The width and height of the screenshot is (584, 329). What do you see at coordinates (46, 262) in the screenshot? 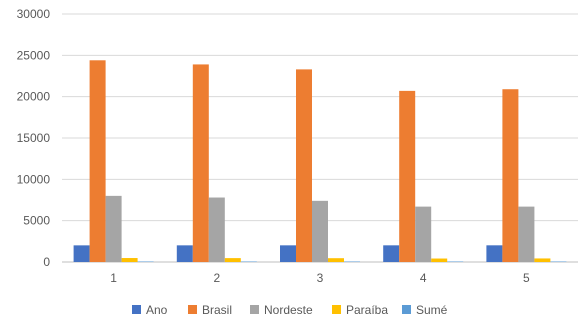
I see `y-tick-label: 0` at bounding box center [46, 262].